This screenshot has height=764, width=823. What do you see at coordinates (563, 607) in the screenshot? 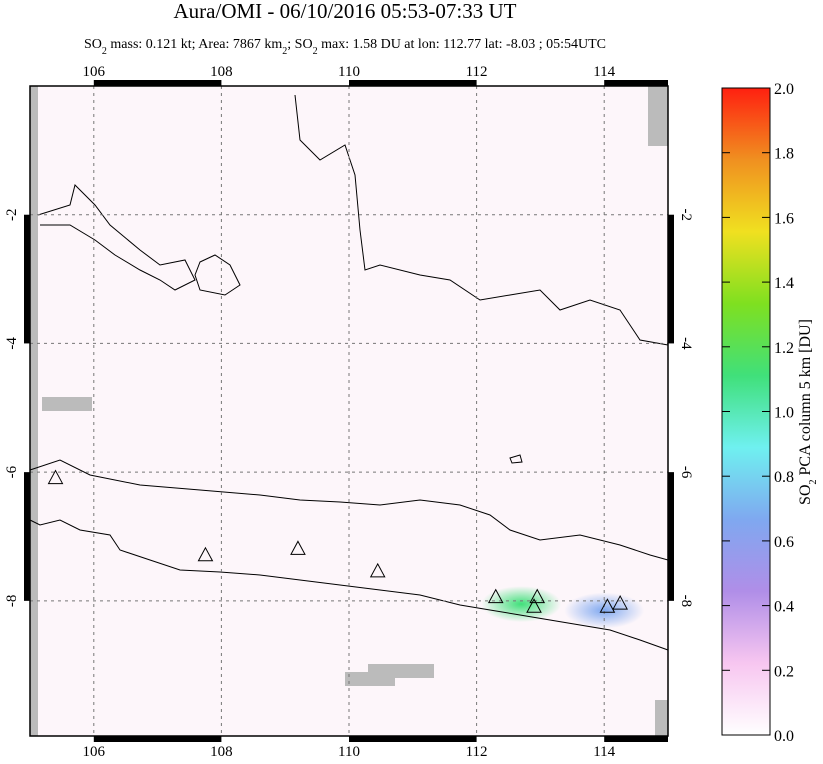
I see `plumes` at bounding box center [563, 607].